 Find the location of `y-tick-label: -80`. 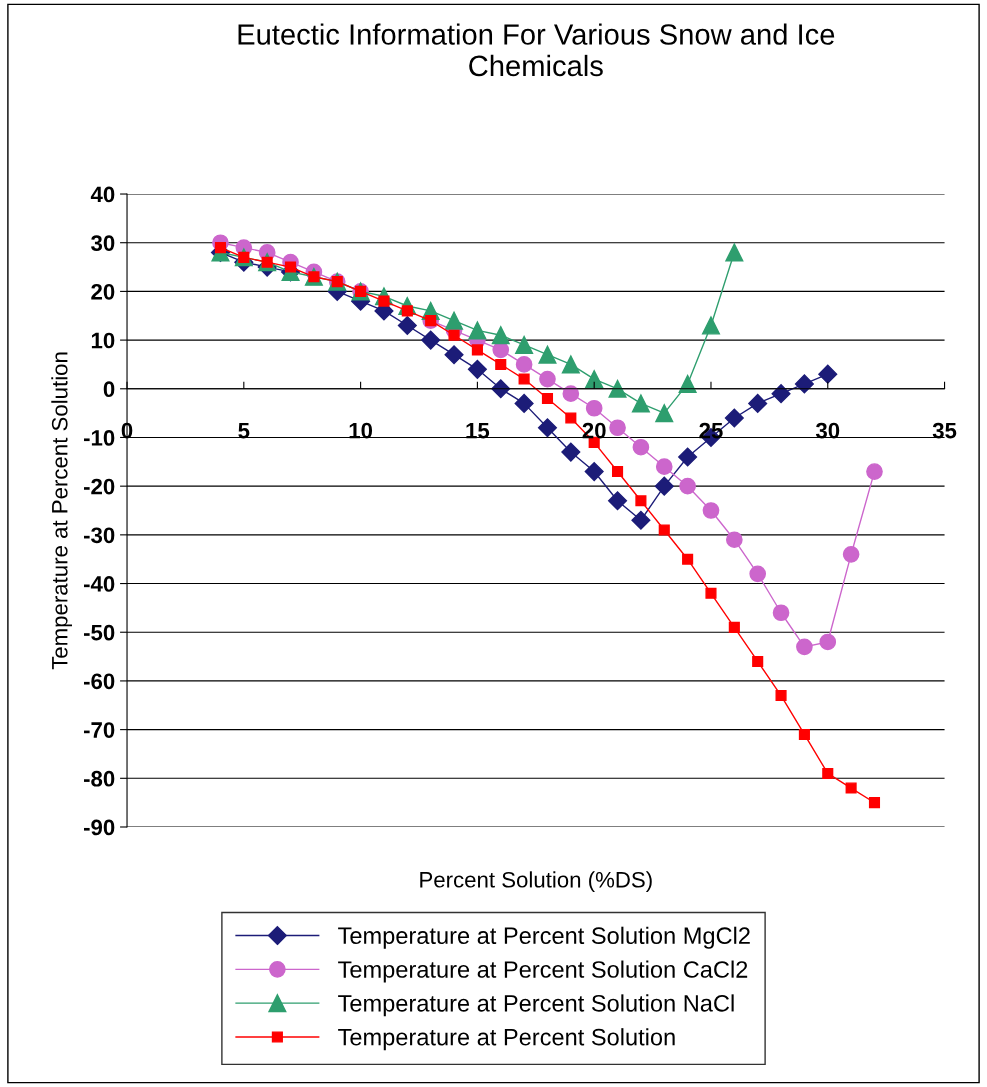

y-tick-label: -80 is located at coordinates (99, 778).